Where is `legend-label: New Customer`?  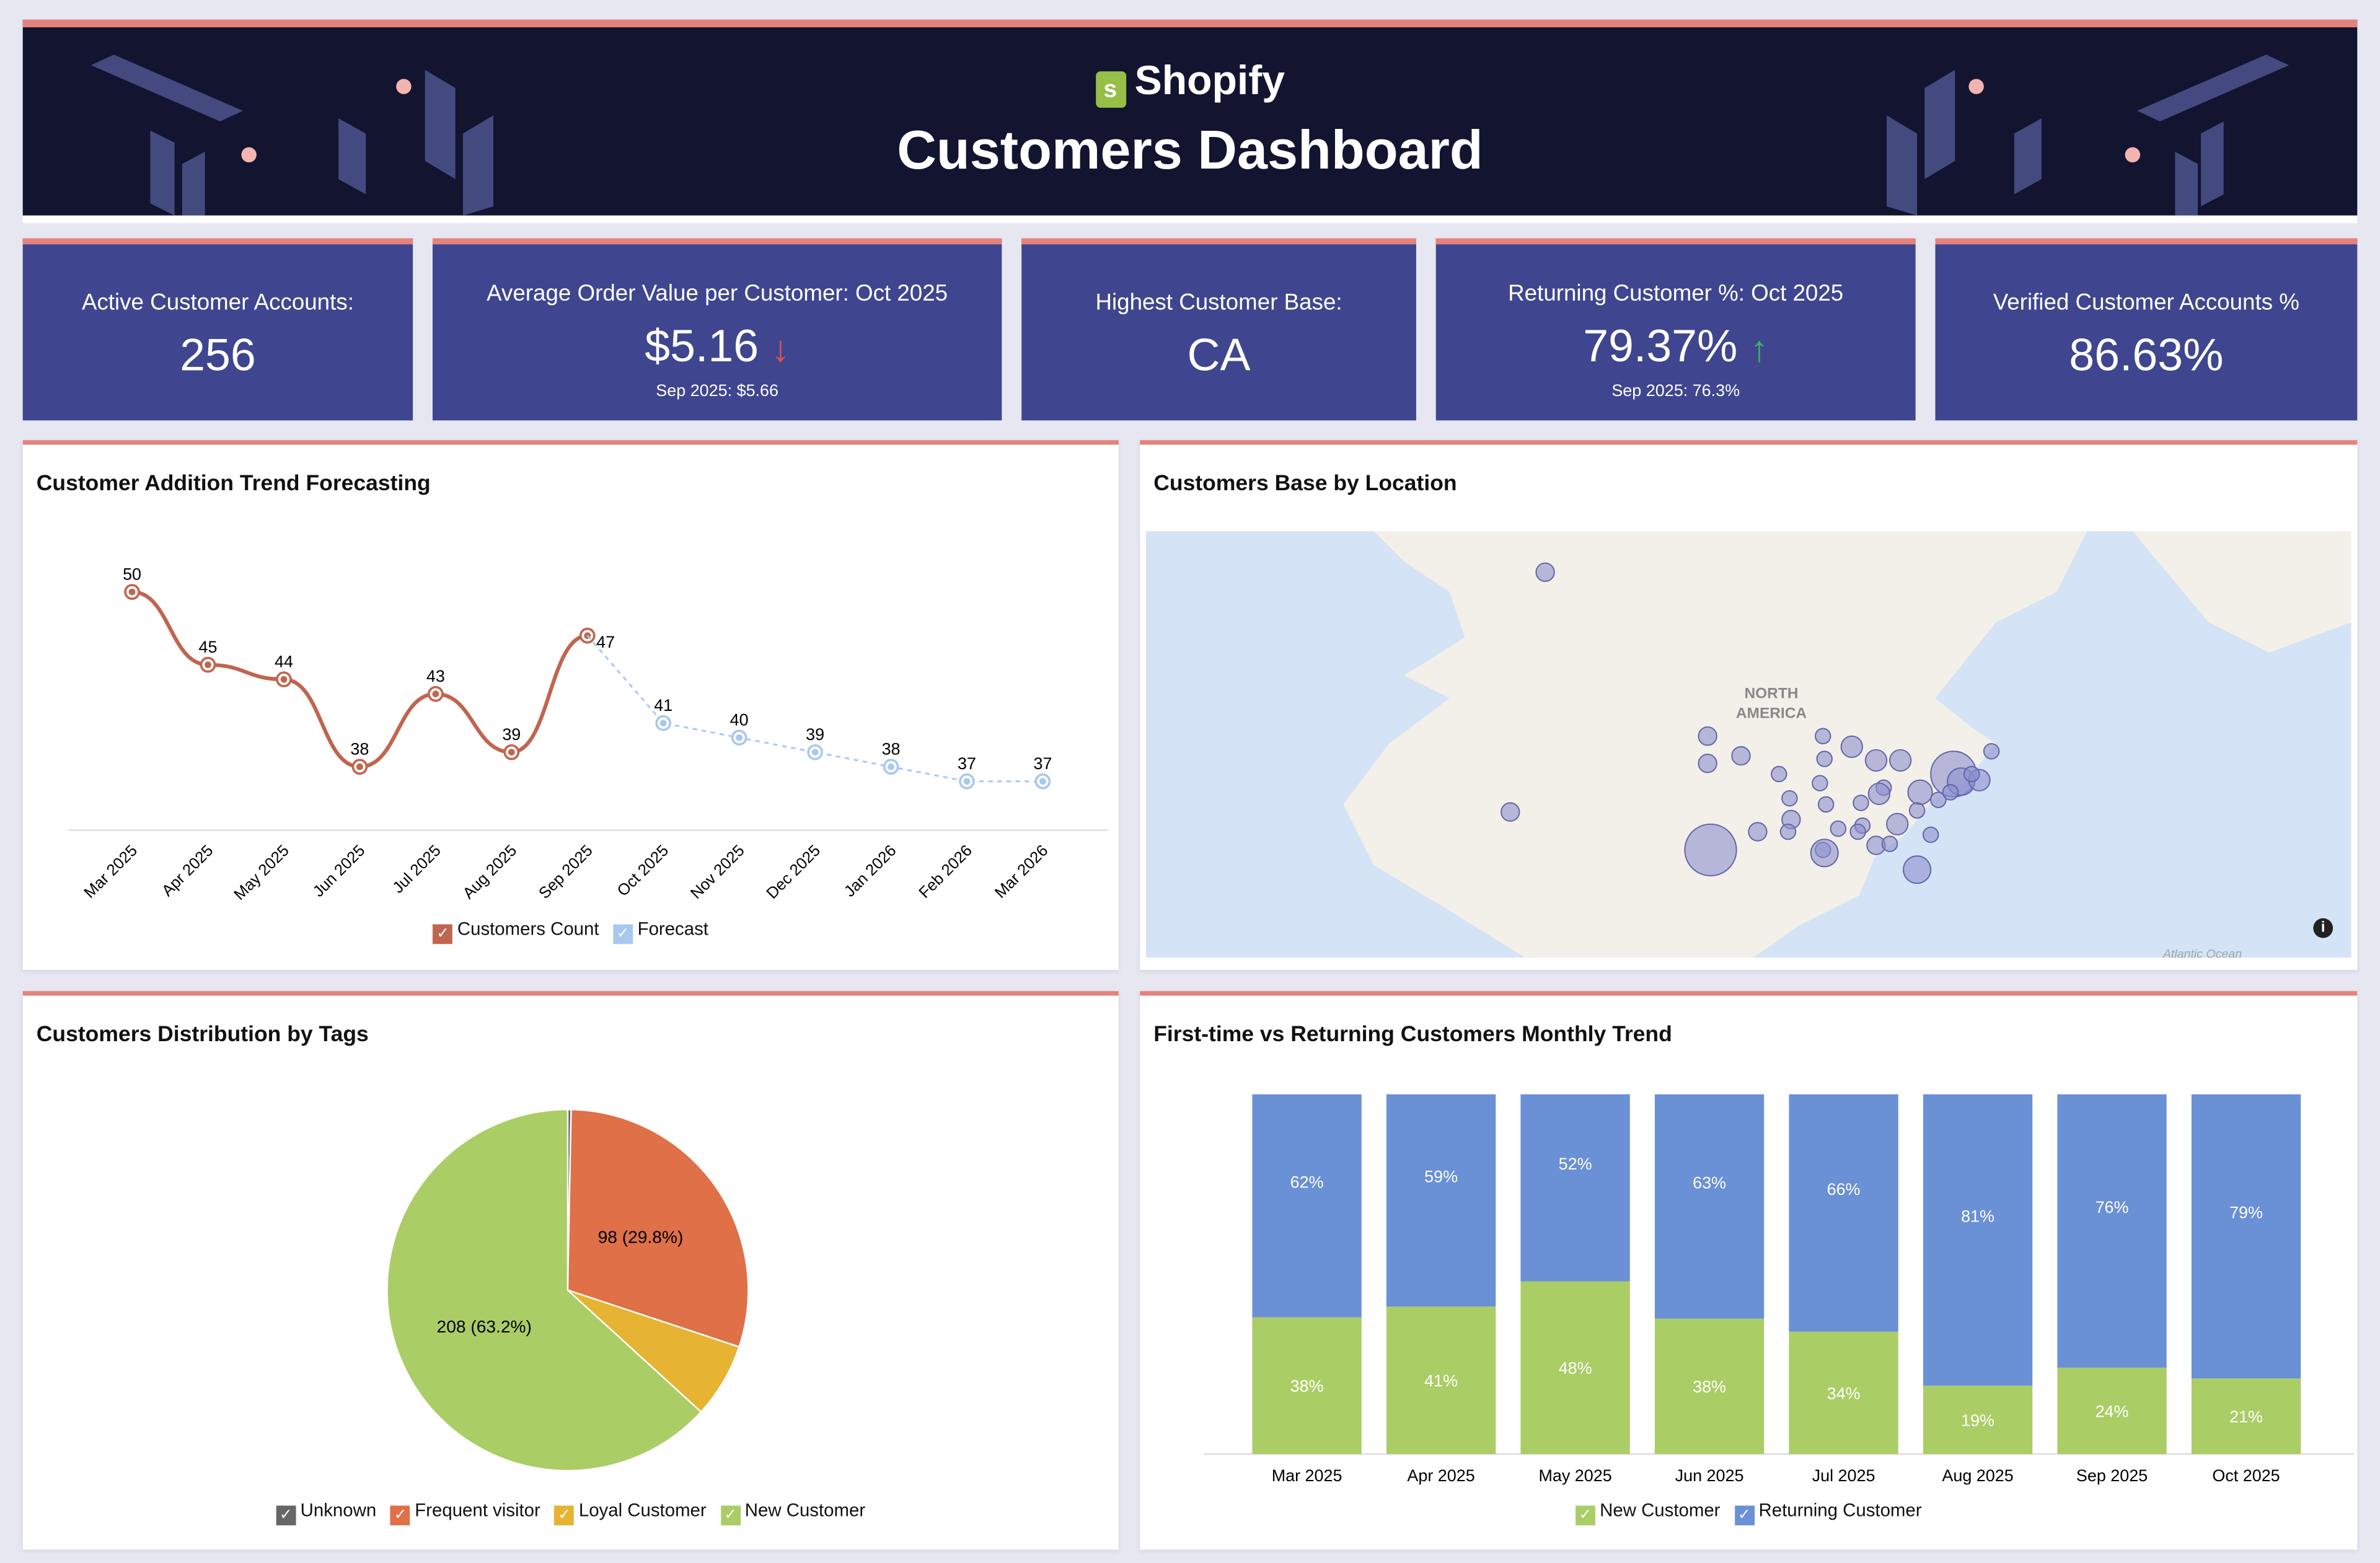
legend-label: New Customer is located at coordinates (805, 1510).